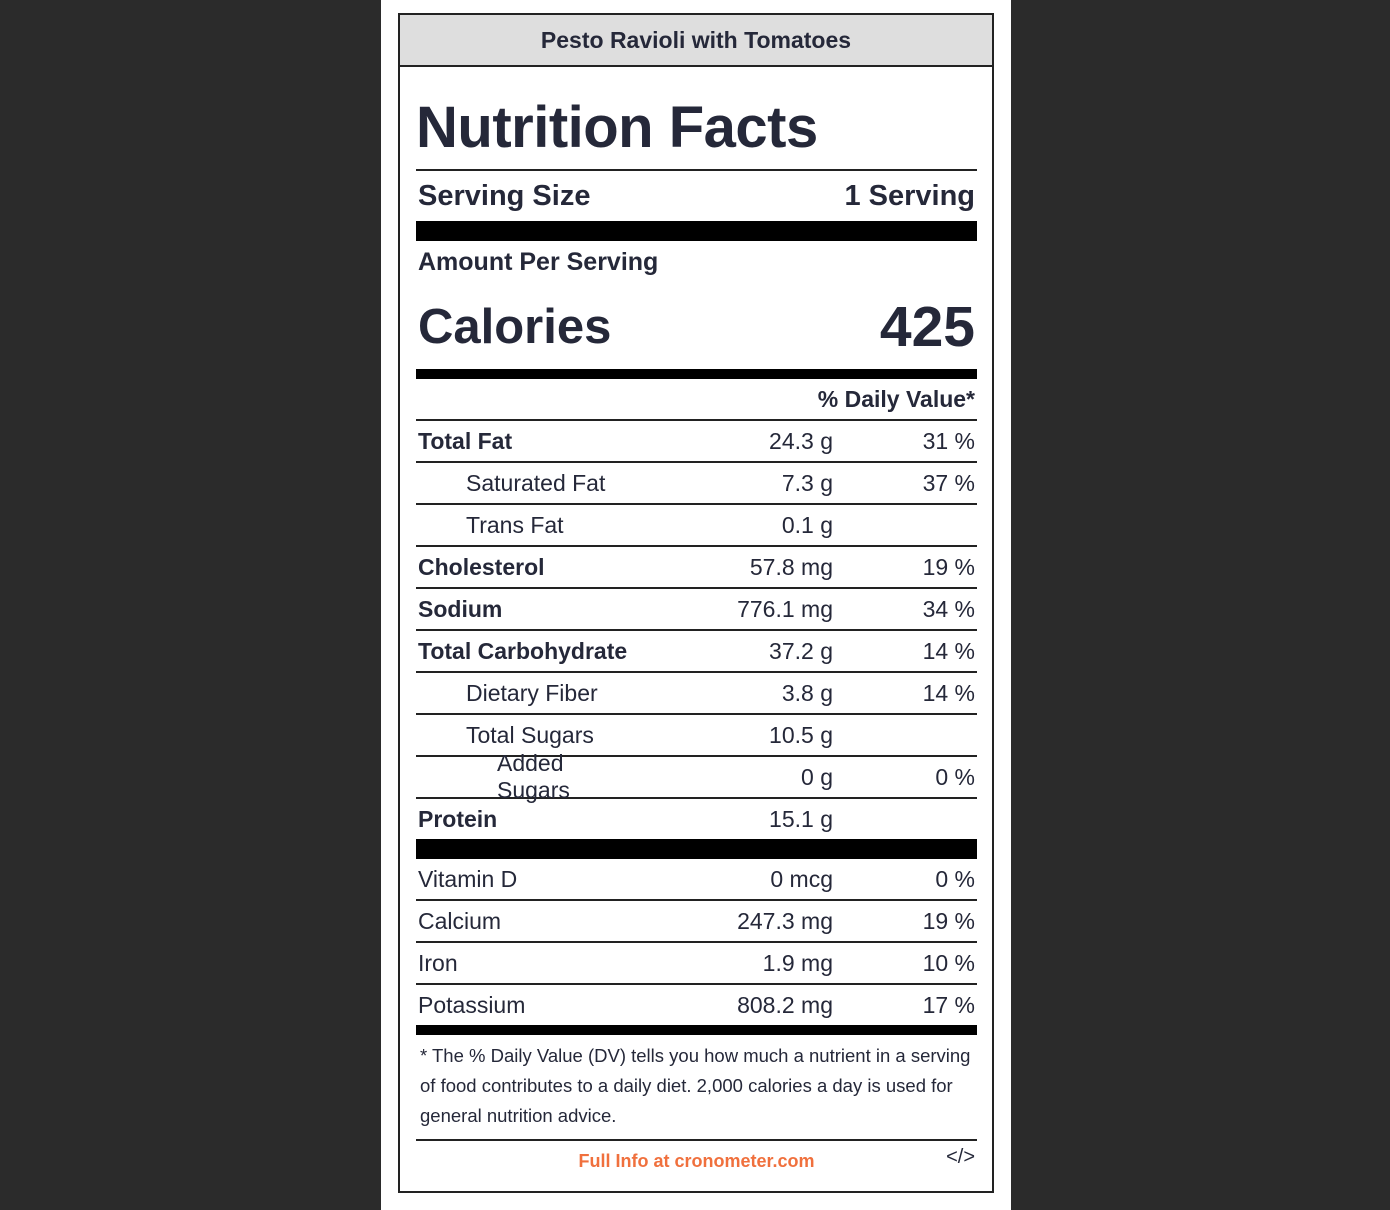 This screenshot has height=1210, width=1390. Describe the element at coordinates (465, 440) in the screenshot. I see `nutrient-name: Total Fat` at that location.